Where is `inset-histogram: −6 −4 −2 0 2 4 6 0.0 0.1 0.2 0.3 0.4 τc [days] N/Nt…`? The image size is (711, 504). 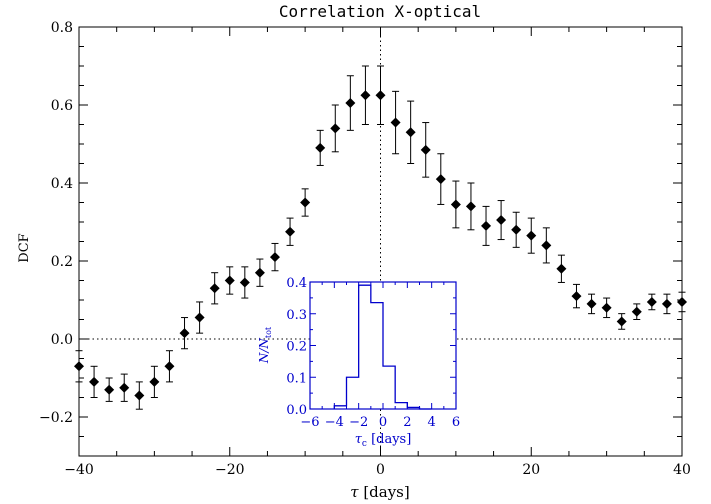
inset-histogram: −6 −4 −2 0 2 4 6 0.0 0.1 0.2 0.3 0.4 τc [days] N/Nt… is located at coordinates (358, 362).